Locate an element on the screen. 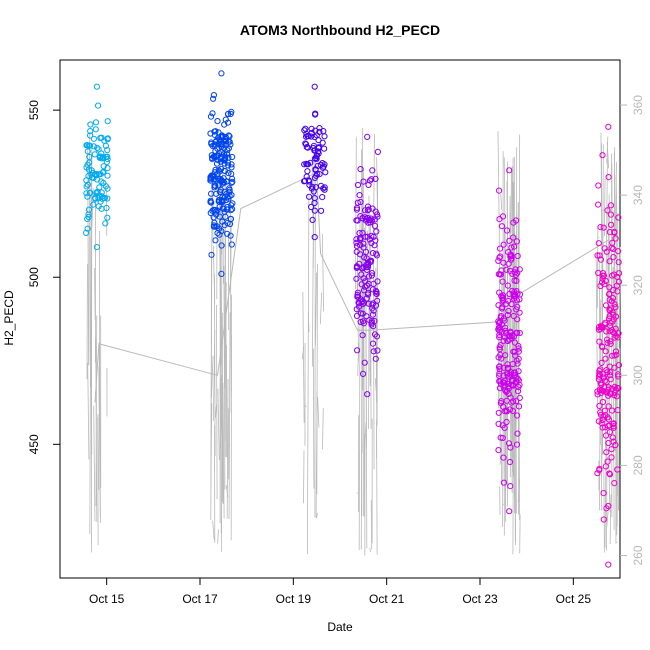 The width and height of the screenshot is (650, 650). y-tick-label-left: 500 is located at coordinates (34, 277).